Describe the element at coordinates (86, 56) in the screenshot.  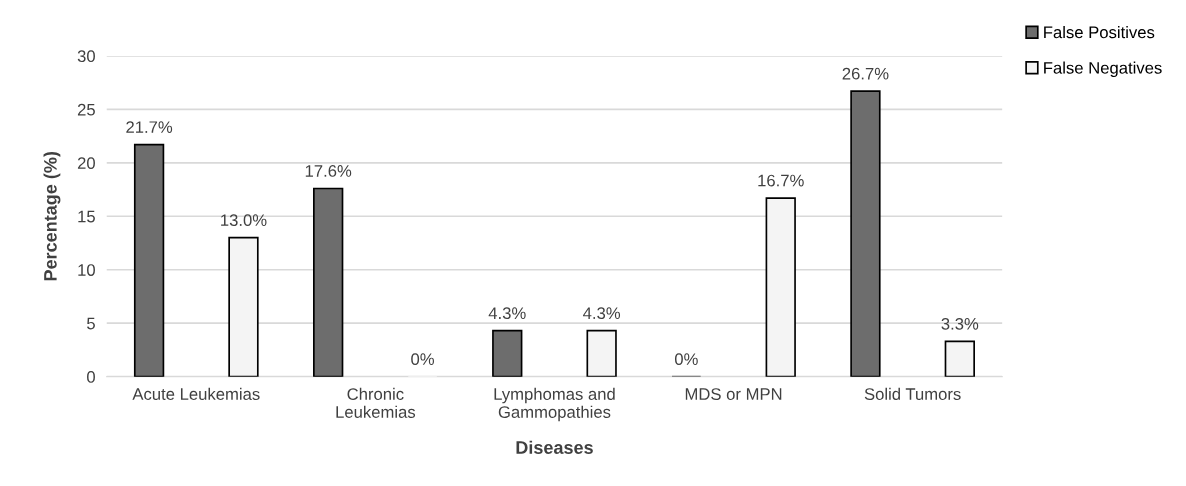
I see `y-tick-label: 30` at that location.